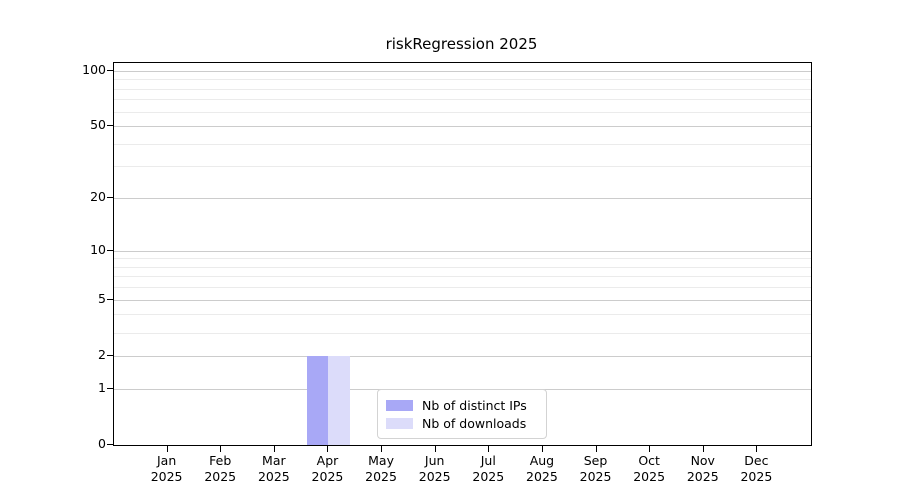  I want to click on chart-title: riskRegression 2025, so click(461, 44).